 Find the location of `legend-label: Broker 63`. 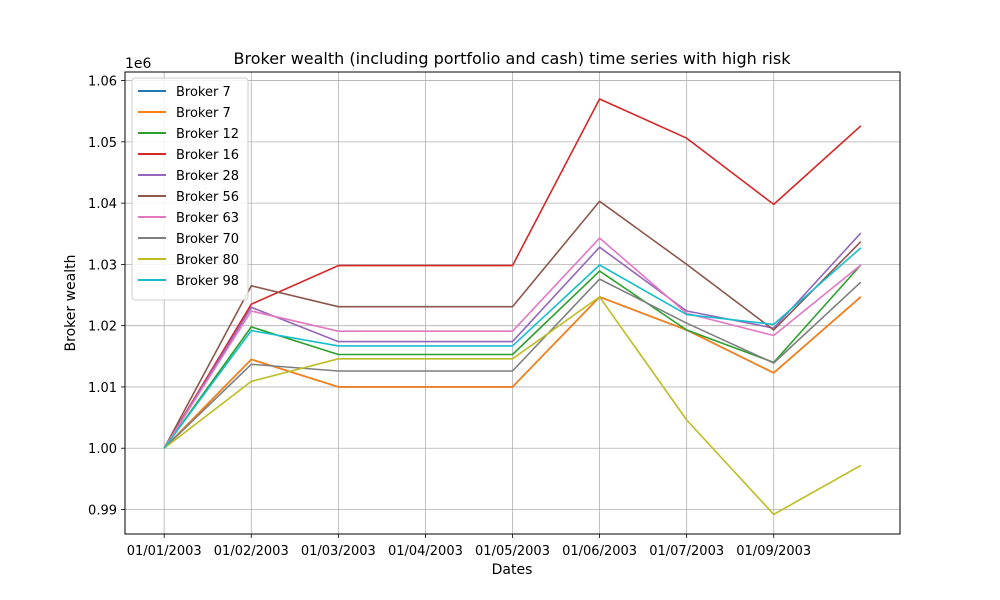

legend-label: Broker 63 is located at coordinates (207, 218).